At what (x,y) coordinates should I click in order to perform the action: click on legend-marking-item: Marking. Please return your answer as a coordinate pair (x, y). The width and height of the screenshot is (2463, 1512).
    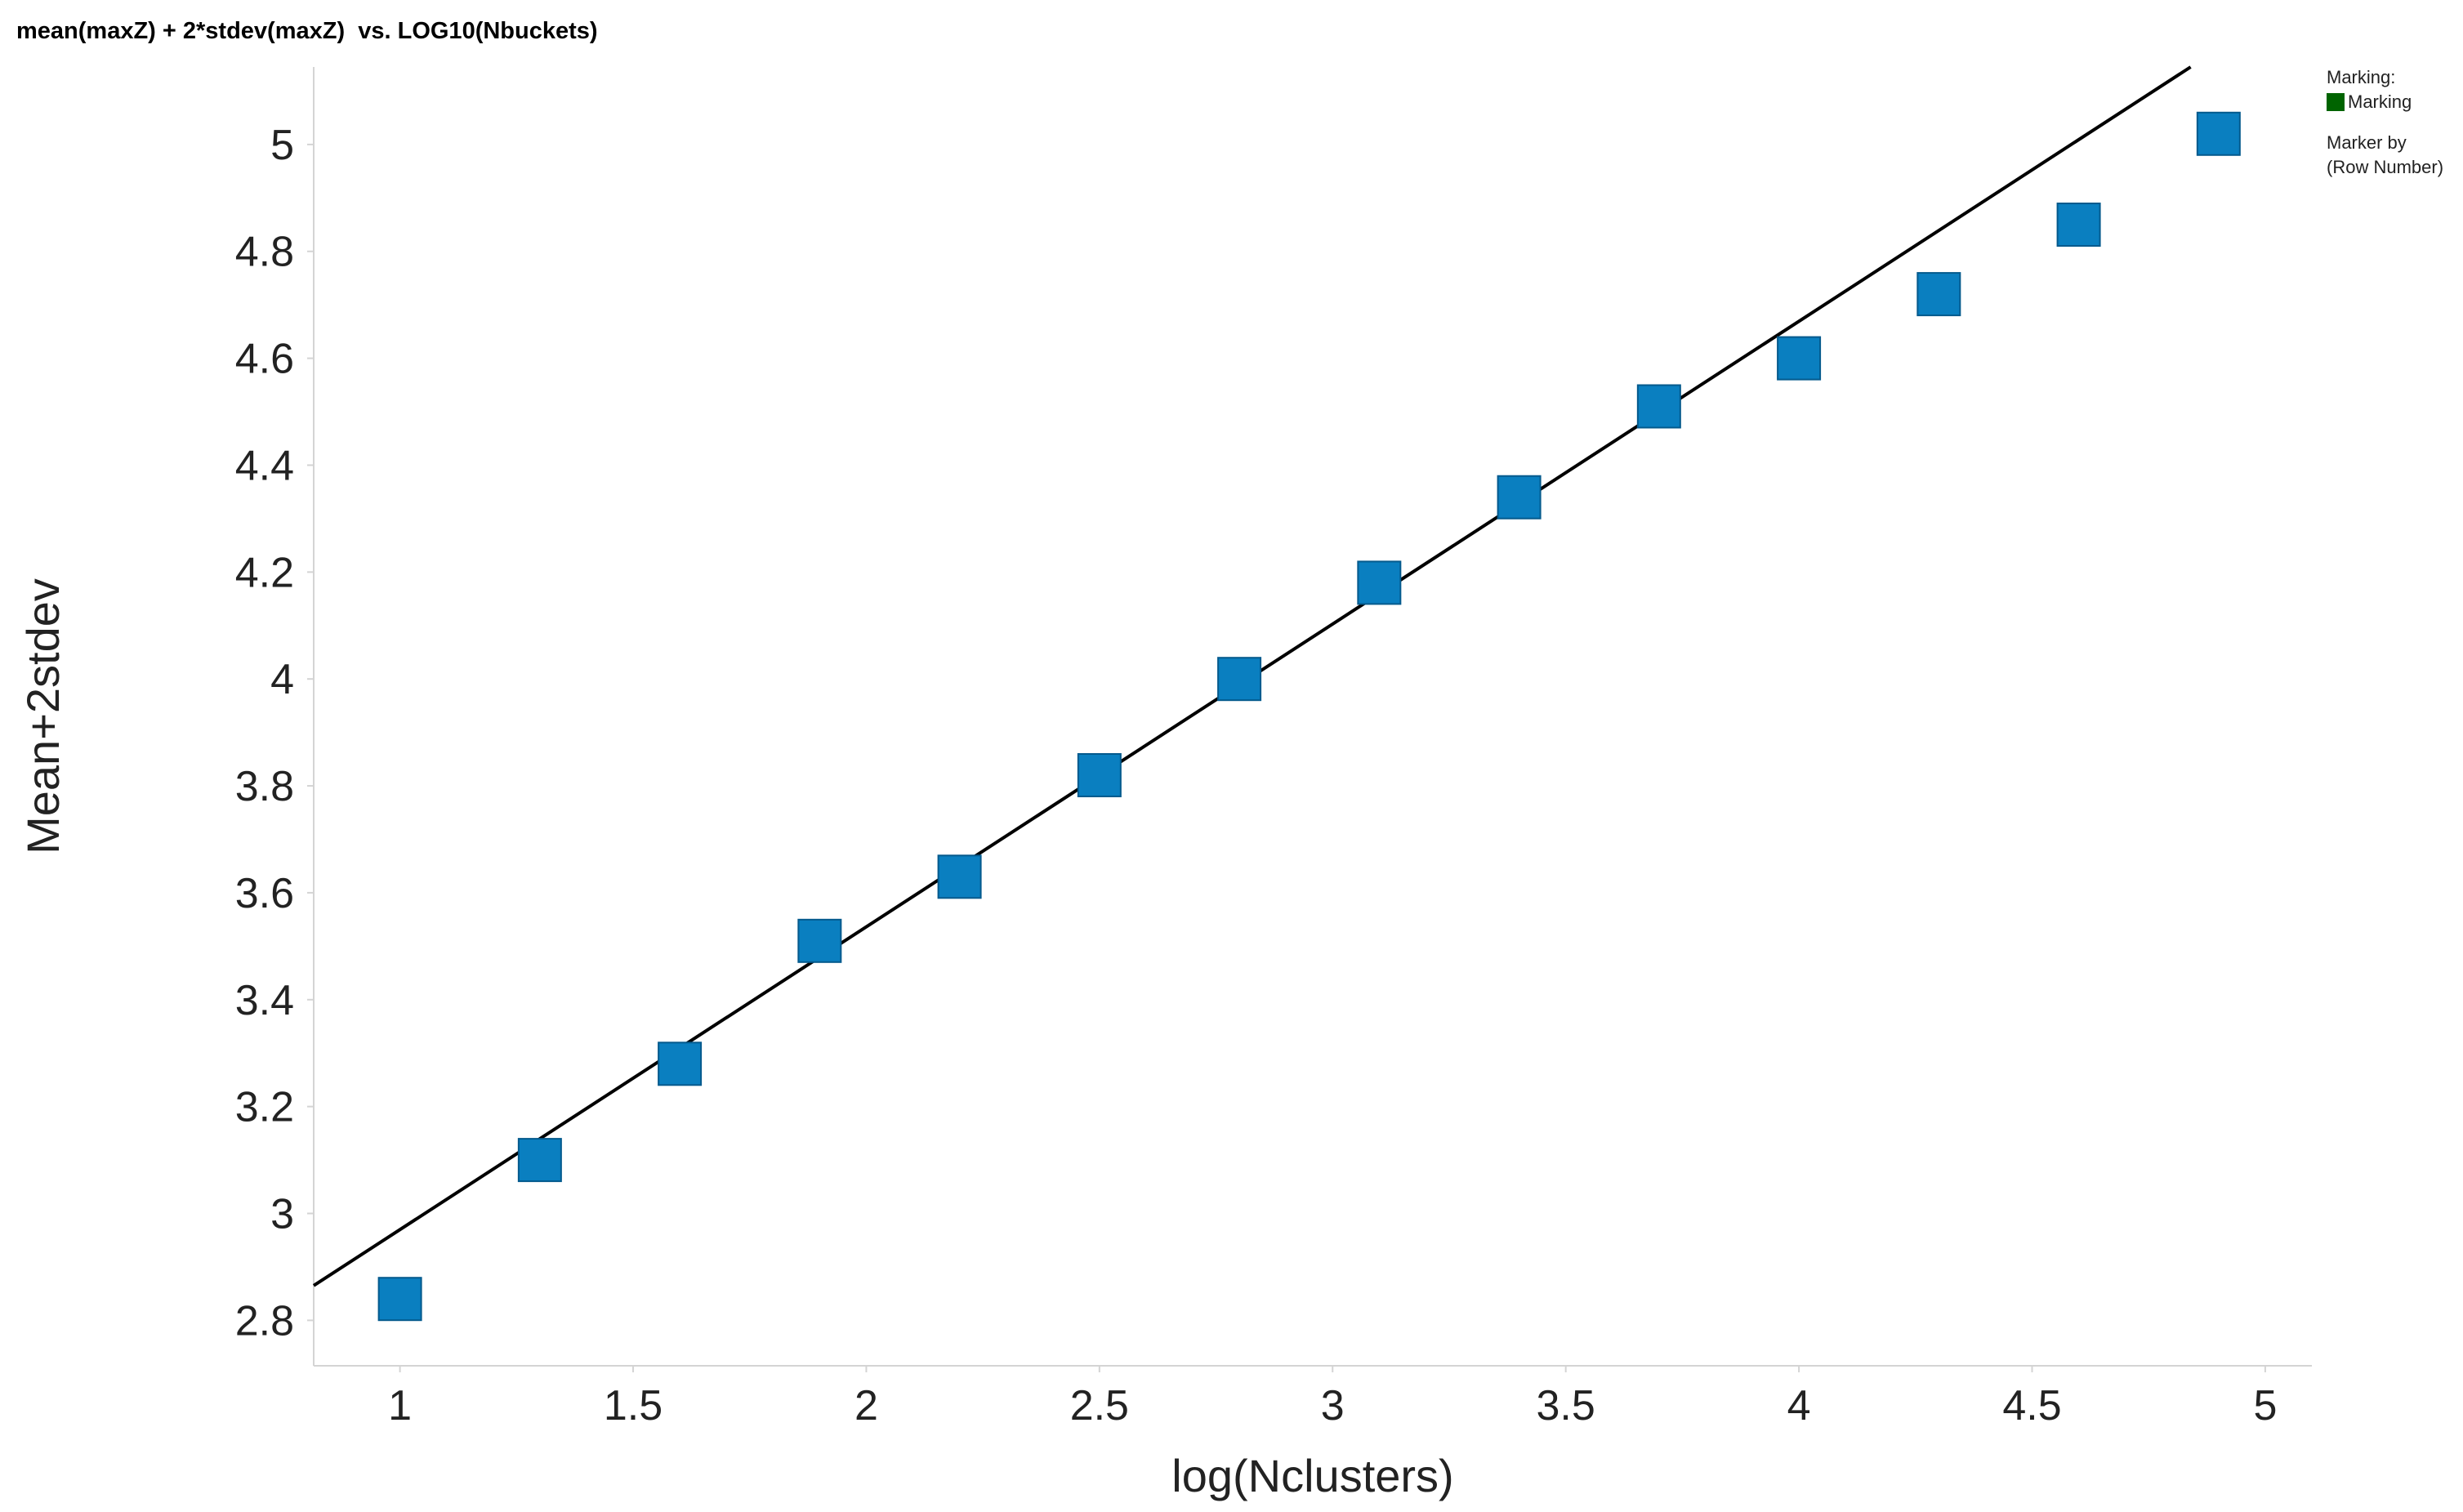
    Looking at the image, I should click on (2385, 102).